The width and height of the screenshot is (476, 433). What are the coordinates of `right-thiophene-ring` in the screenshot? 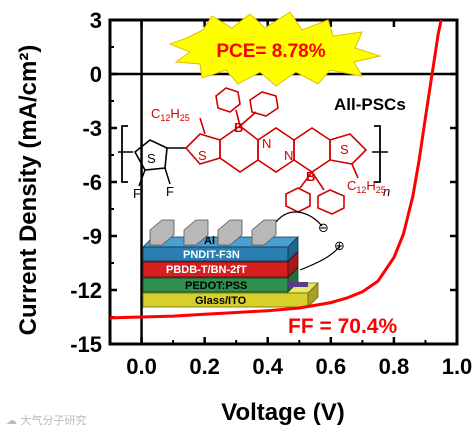 It's located at (348, 149).